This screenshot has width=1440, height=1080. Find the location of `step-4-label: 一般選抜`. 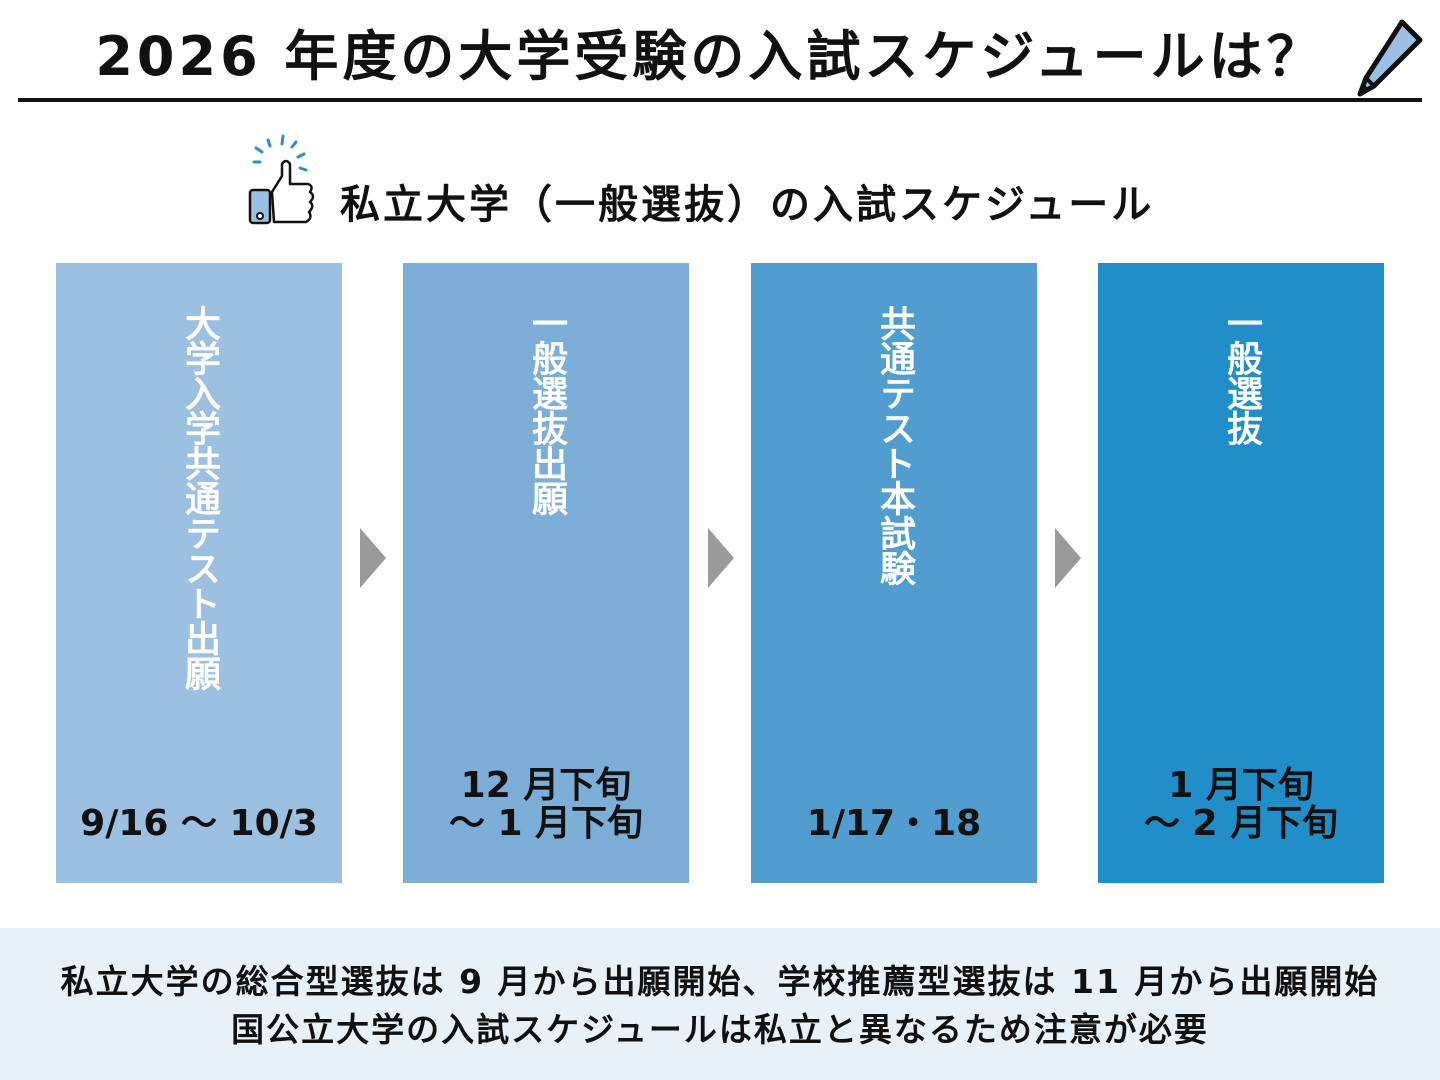

step-4-label: 一般選抜 is located at coordinates (1241, 375).